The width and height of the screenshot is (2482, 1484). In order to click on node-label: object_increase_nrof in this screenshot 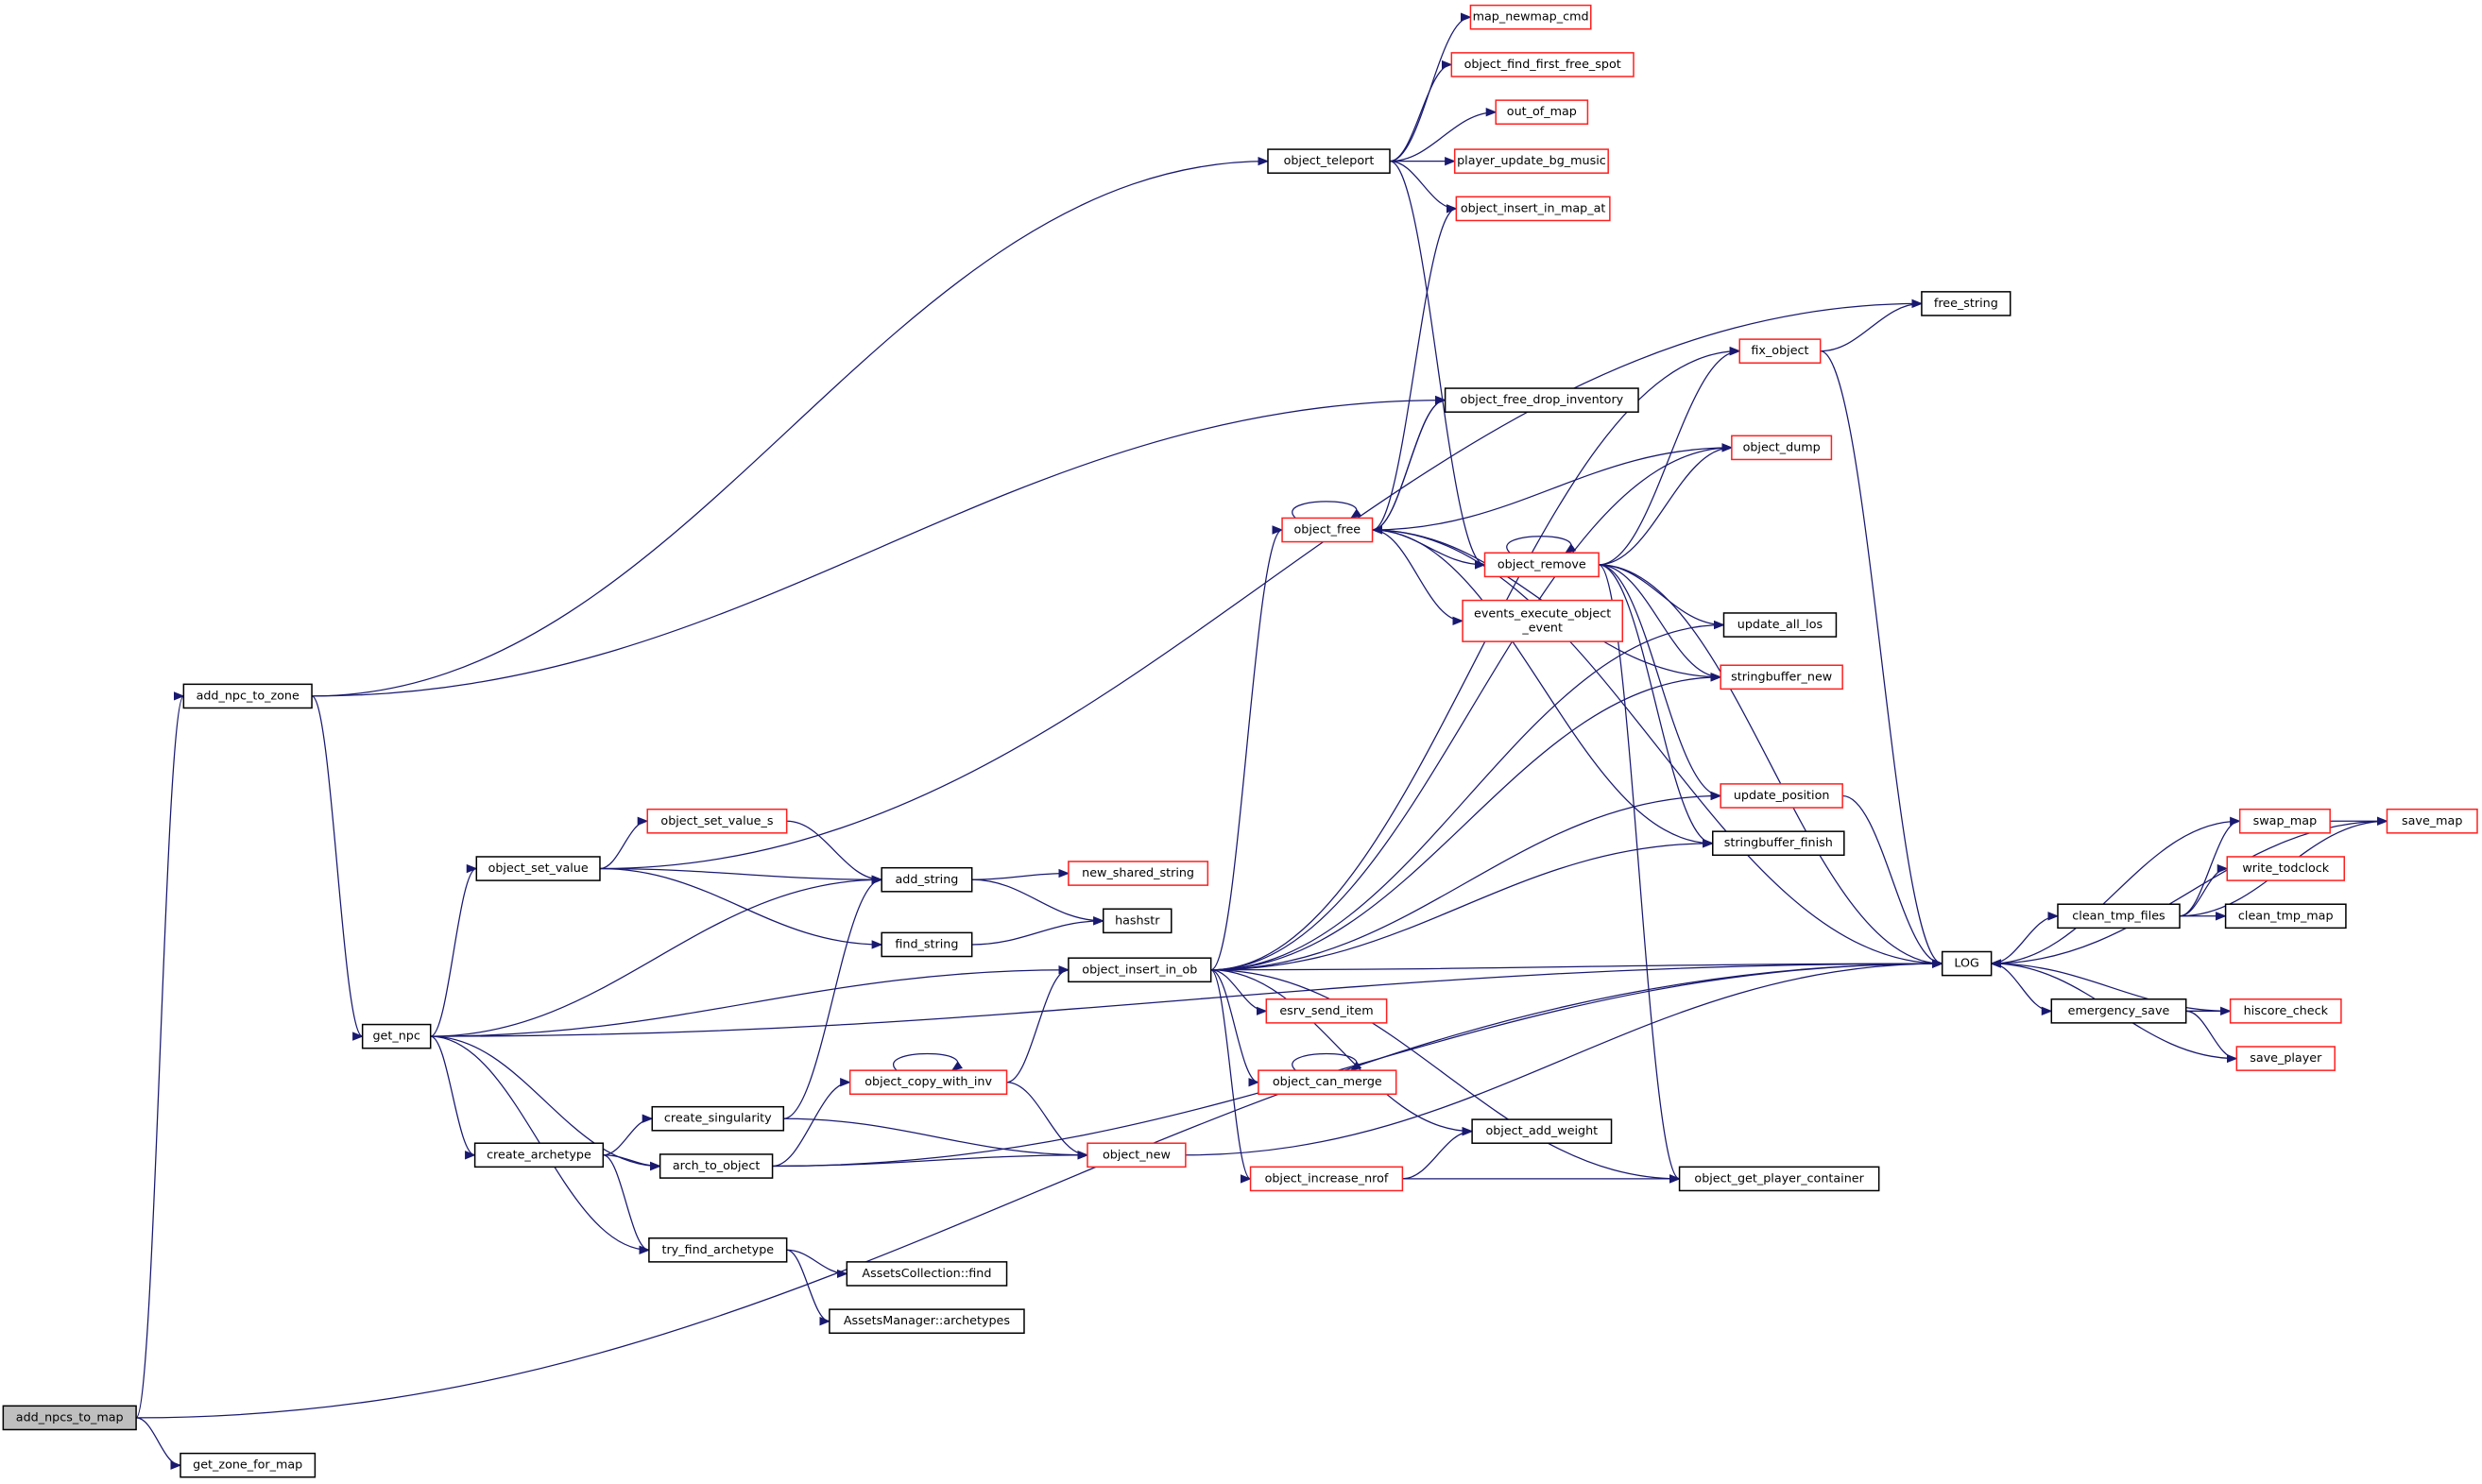, I will do `click(1327, 1178)`.